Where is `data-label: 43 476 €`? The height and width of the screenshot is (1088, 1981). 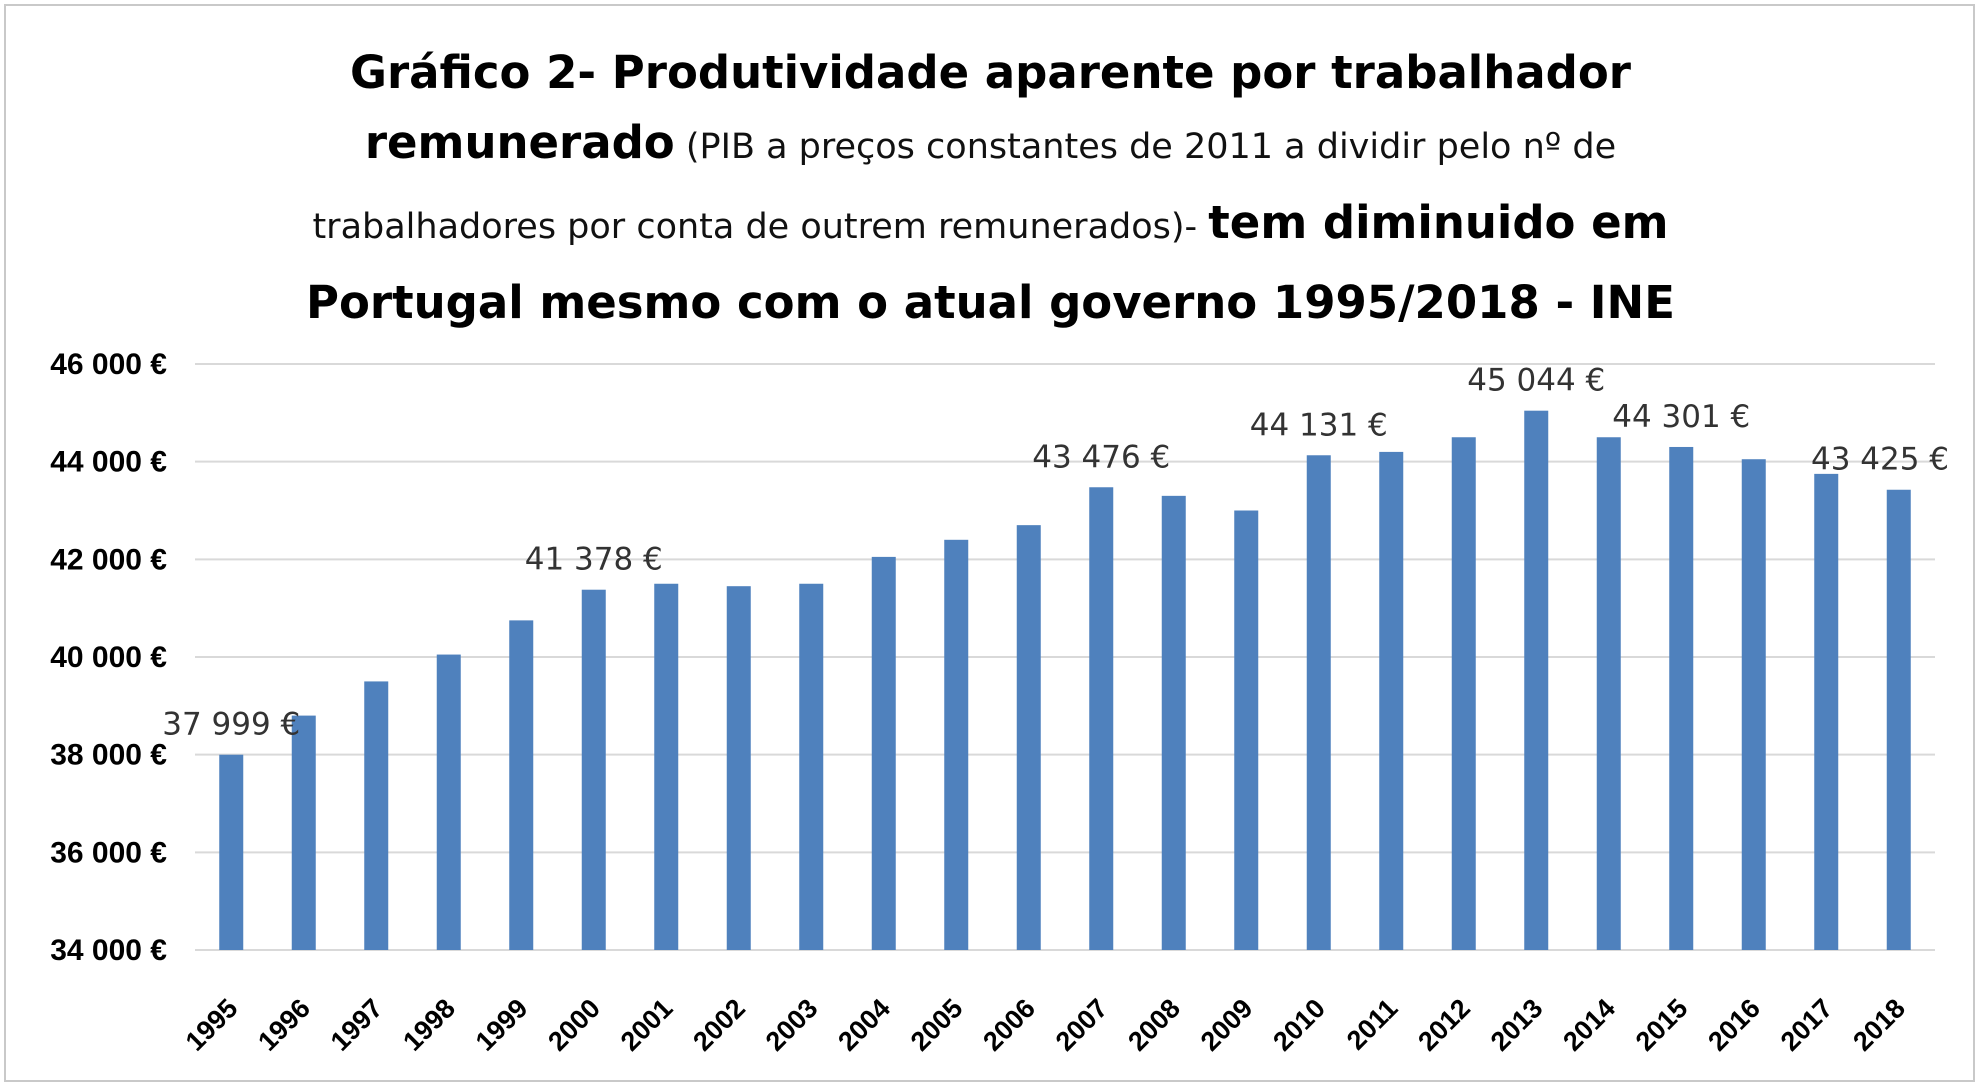 data-label: 43 476 € is located at coordinates (1101, 457).